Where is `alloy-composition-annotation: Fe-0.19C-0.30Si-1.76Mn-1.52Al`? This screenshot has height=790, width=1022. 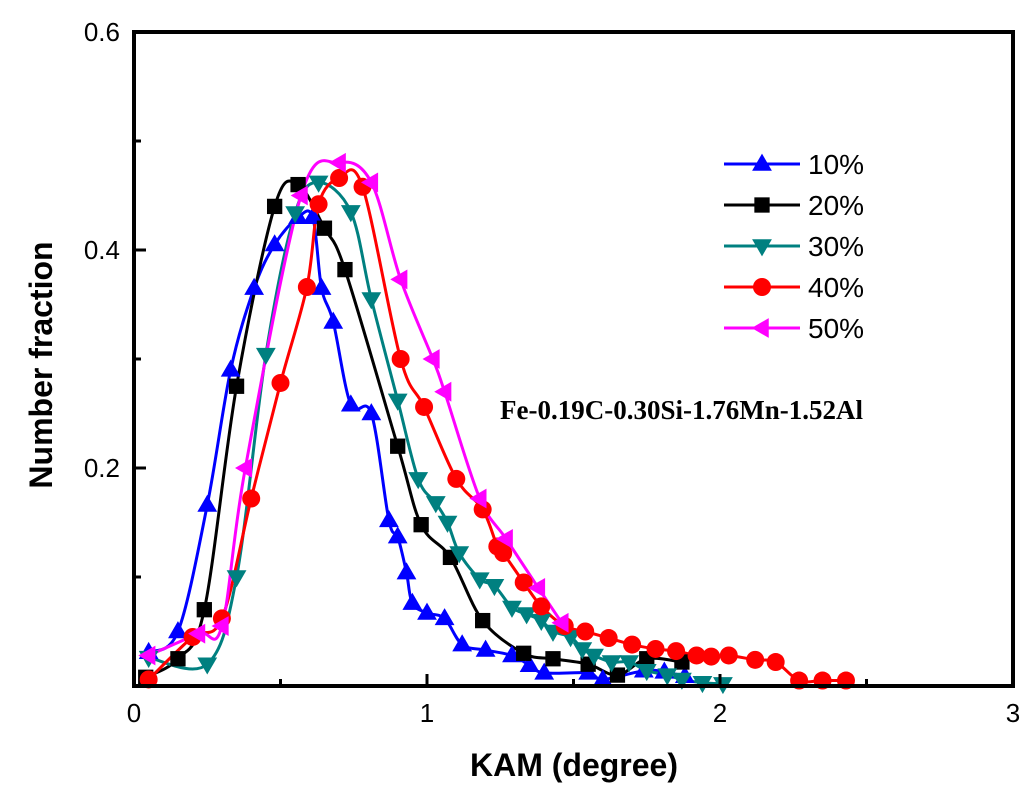 alloy-composition-annotation: Fe-0.19C-0.30Si-1.76Mn-1.52Al is located at coordinates (681, 410).